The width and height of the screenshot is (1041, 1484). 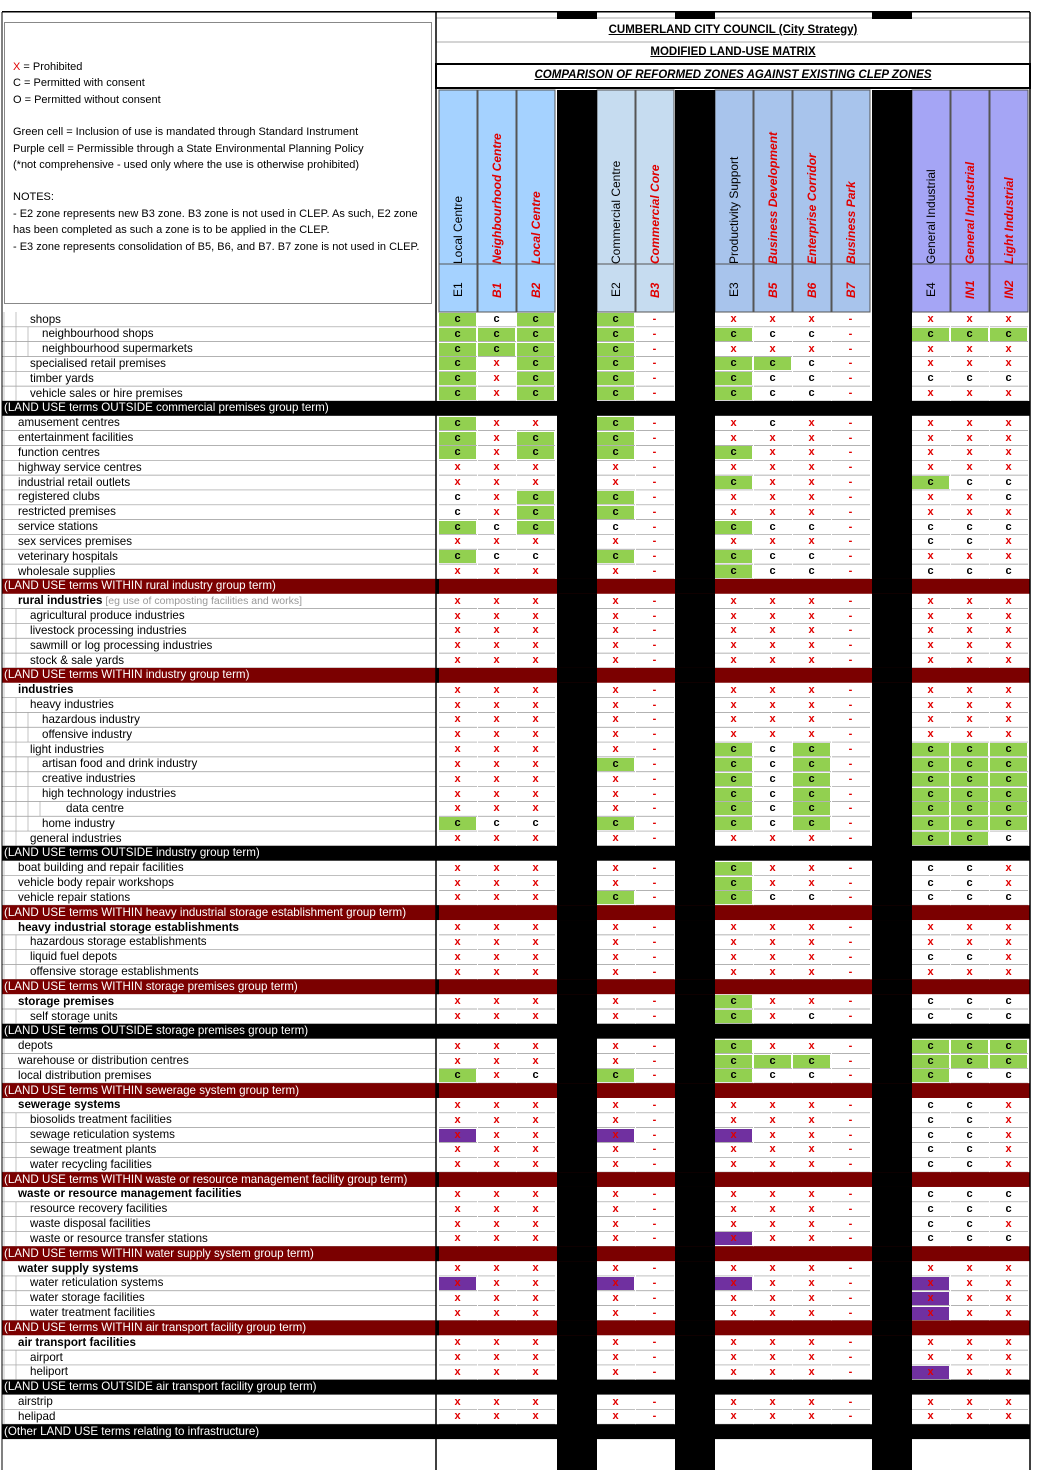 I want to click on zone-name-e4: General Industrial, so click(x=931, y=216).